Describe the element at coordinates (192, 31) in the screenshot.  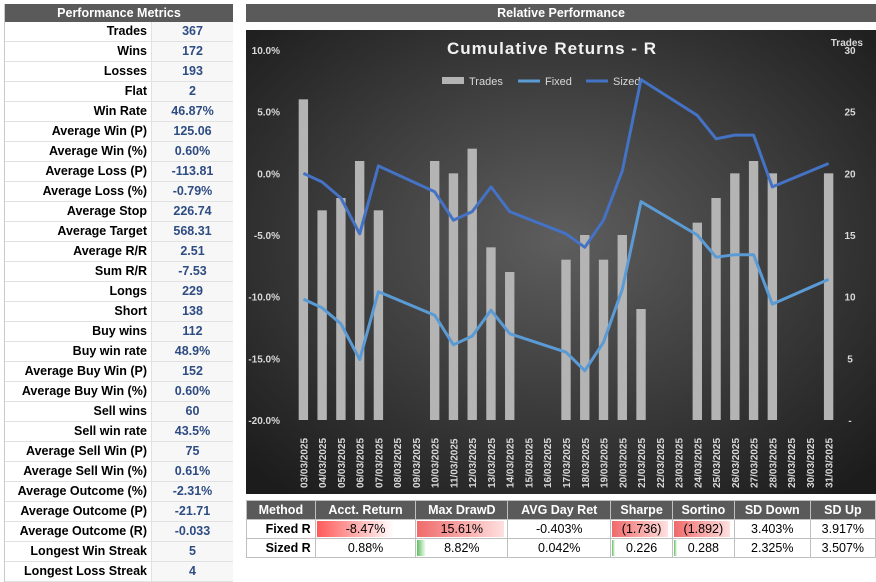
I see `metric-value: 367` at that location.